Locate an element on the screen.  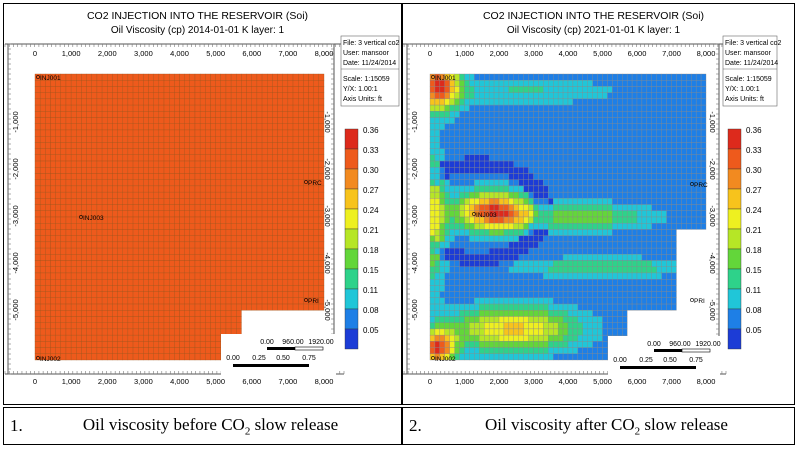
p1-scalebar-ft-label: 960.00 is located at coordinates (293, 342).